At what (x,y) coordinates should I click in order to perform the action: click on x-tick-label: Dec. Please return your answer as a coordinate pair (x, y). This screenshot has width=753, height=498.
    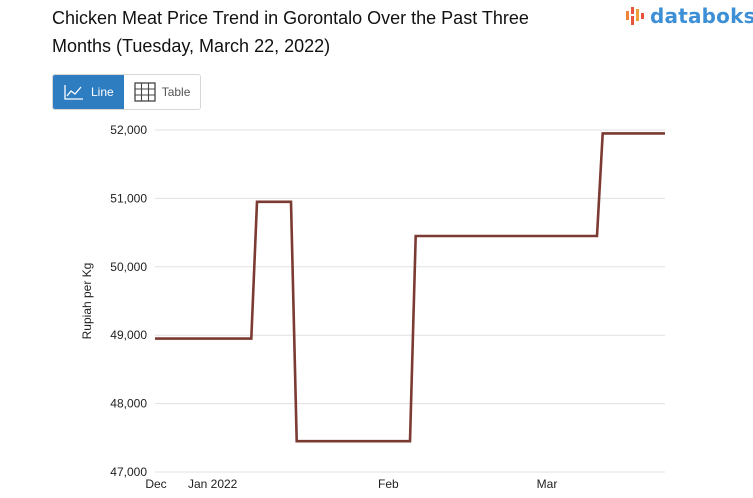
    Looking at the image, I should click on (155, 484).